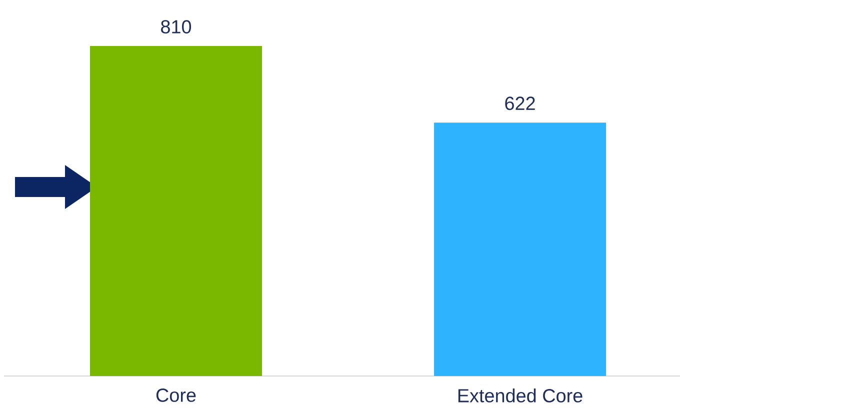  Describe the element at coordinates (520, 103) in the screenshot. I see `data-label: 622` at that location.